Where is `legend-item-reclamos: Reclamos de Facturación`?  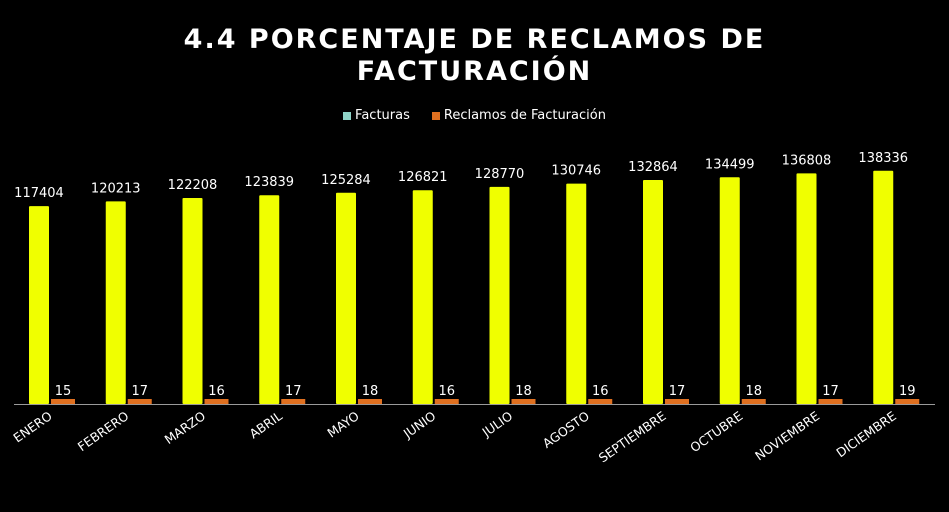
legend-item-reclamos: Reclamos de Facturación is located at coordinates (518, 115).